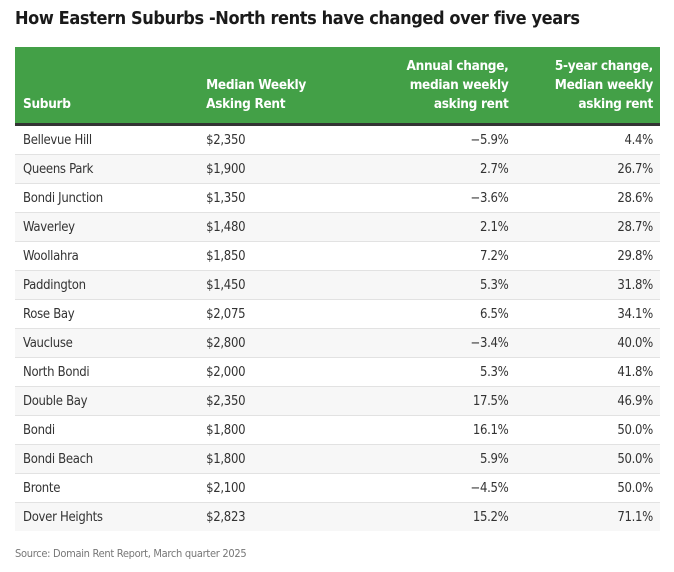  What do you see at coordinates (276, 488) in the screenshot?
I see `median-rent-cell: $2,100` at bounding box center [276, 488].